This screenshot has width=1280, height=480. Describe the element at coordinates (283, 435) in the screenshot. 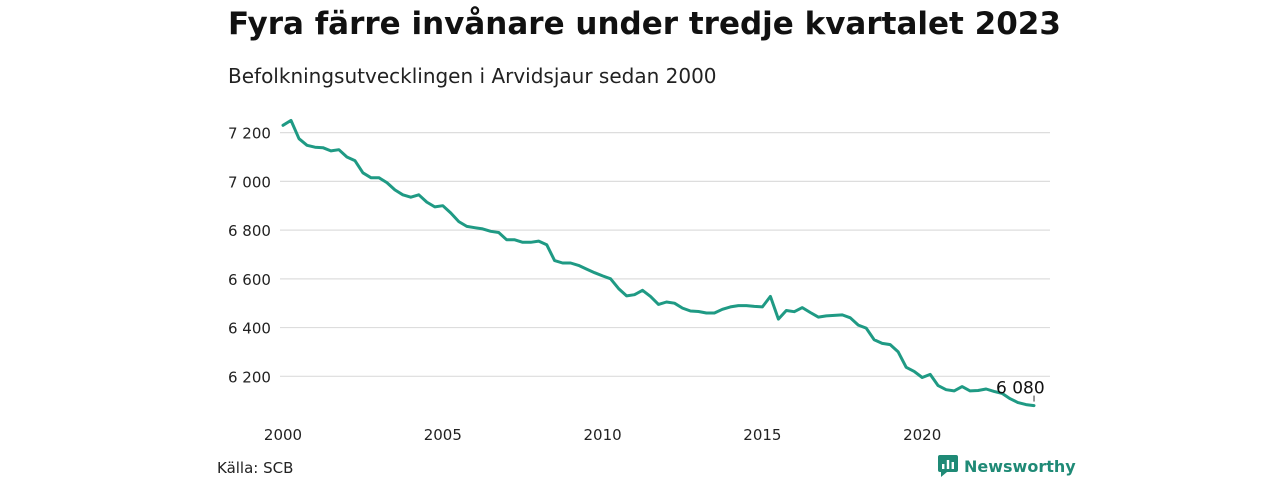

I see `x-tick-label: 2000` at that location.